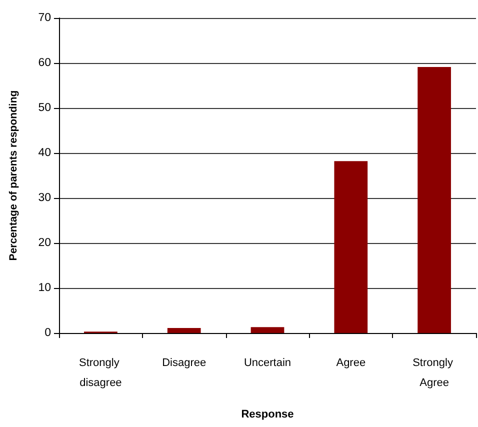 The image size is (478, 427). I want to click on x-tick-label: Strongly Agree, so click(434, 373).